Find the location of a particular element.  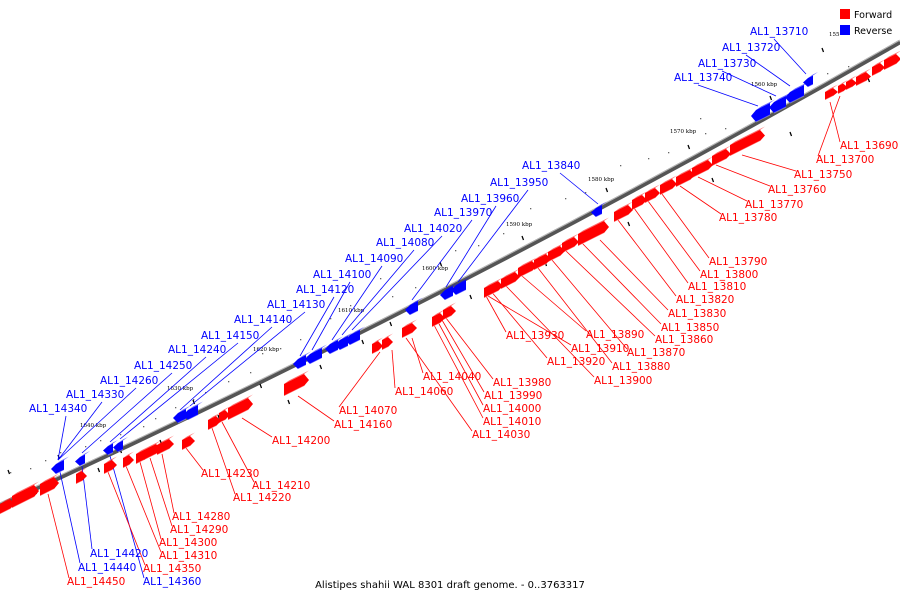

gene-label: AL1_13900 is located at coordinates (623, 381).